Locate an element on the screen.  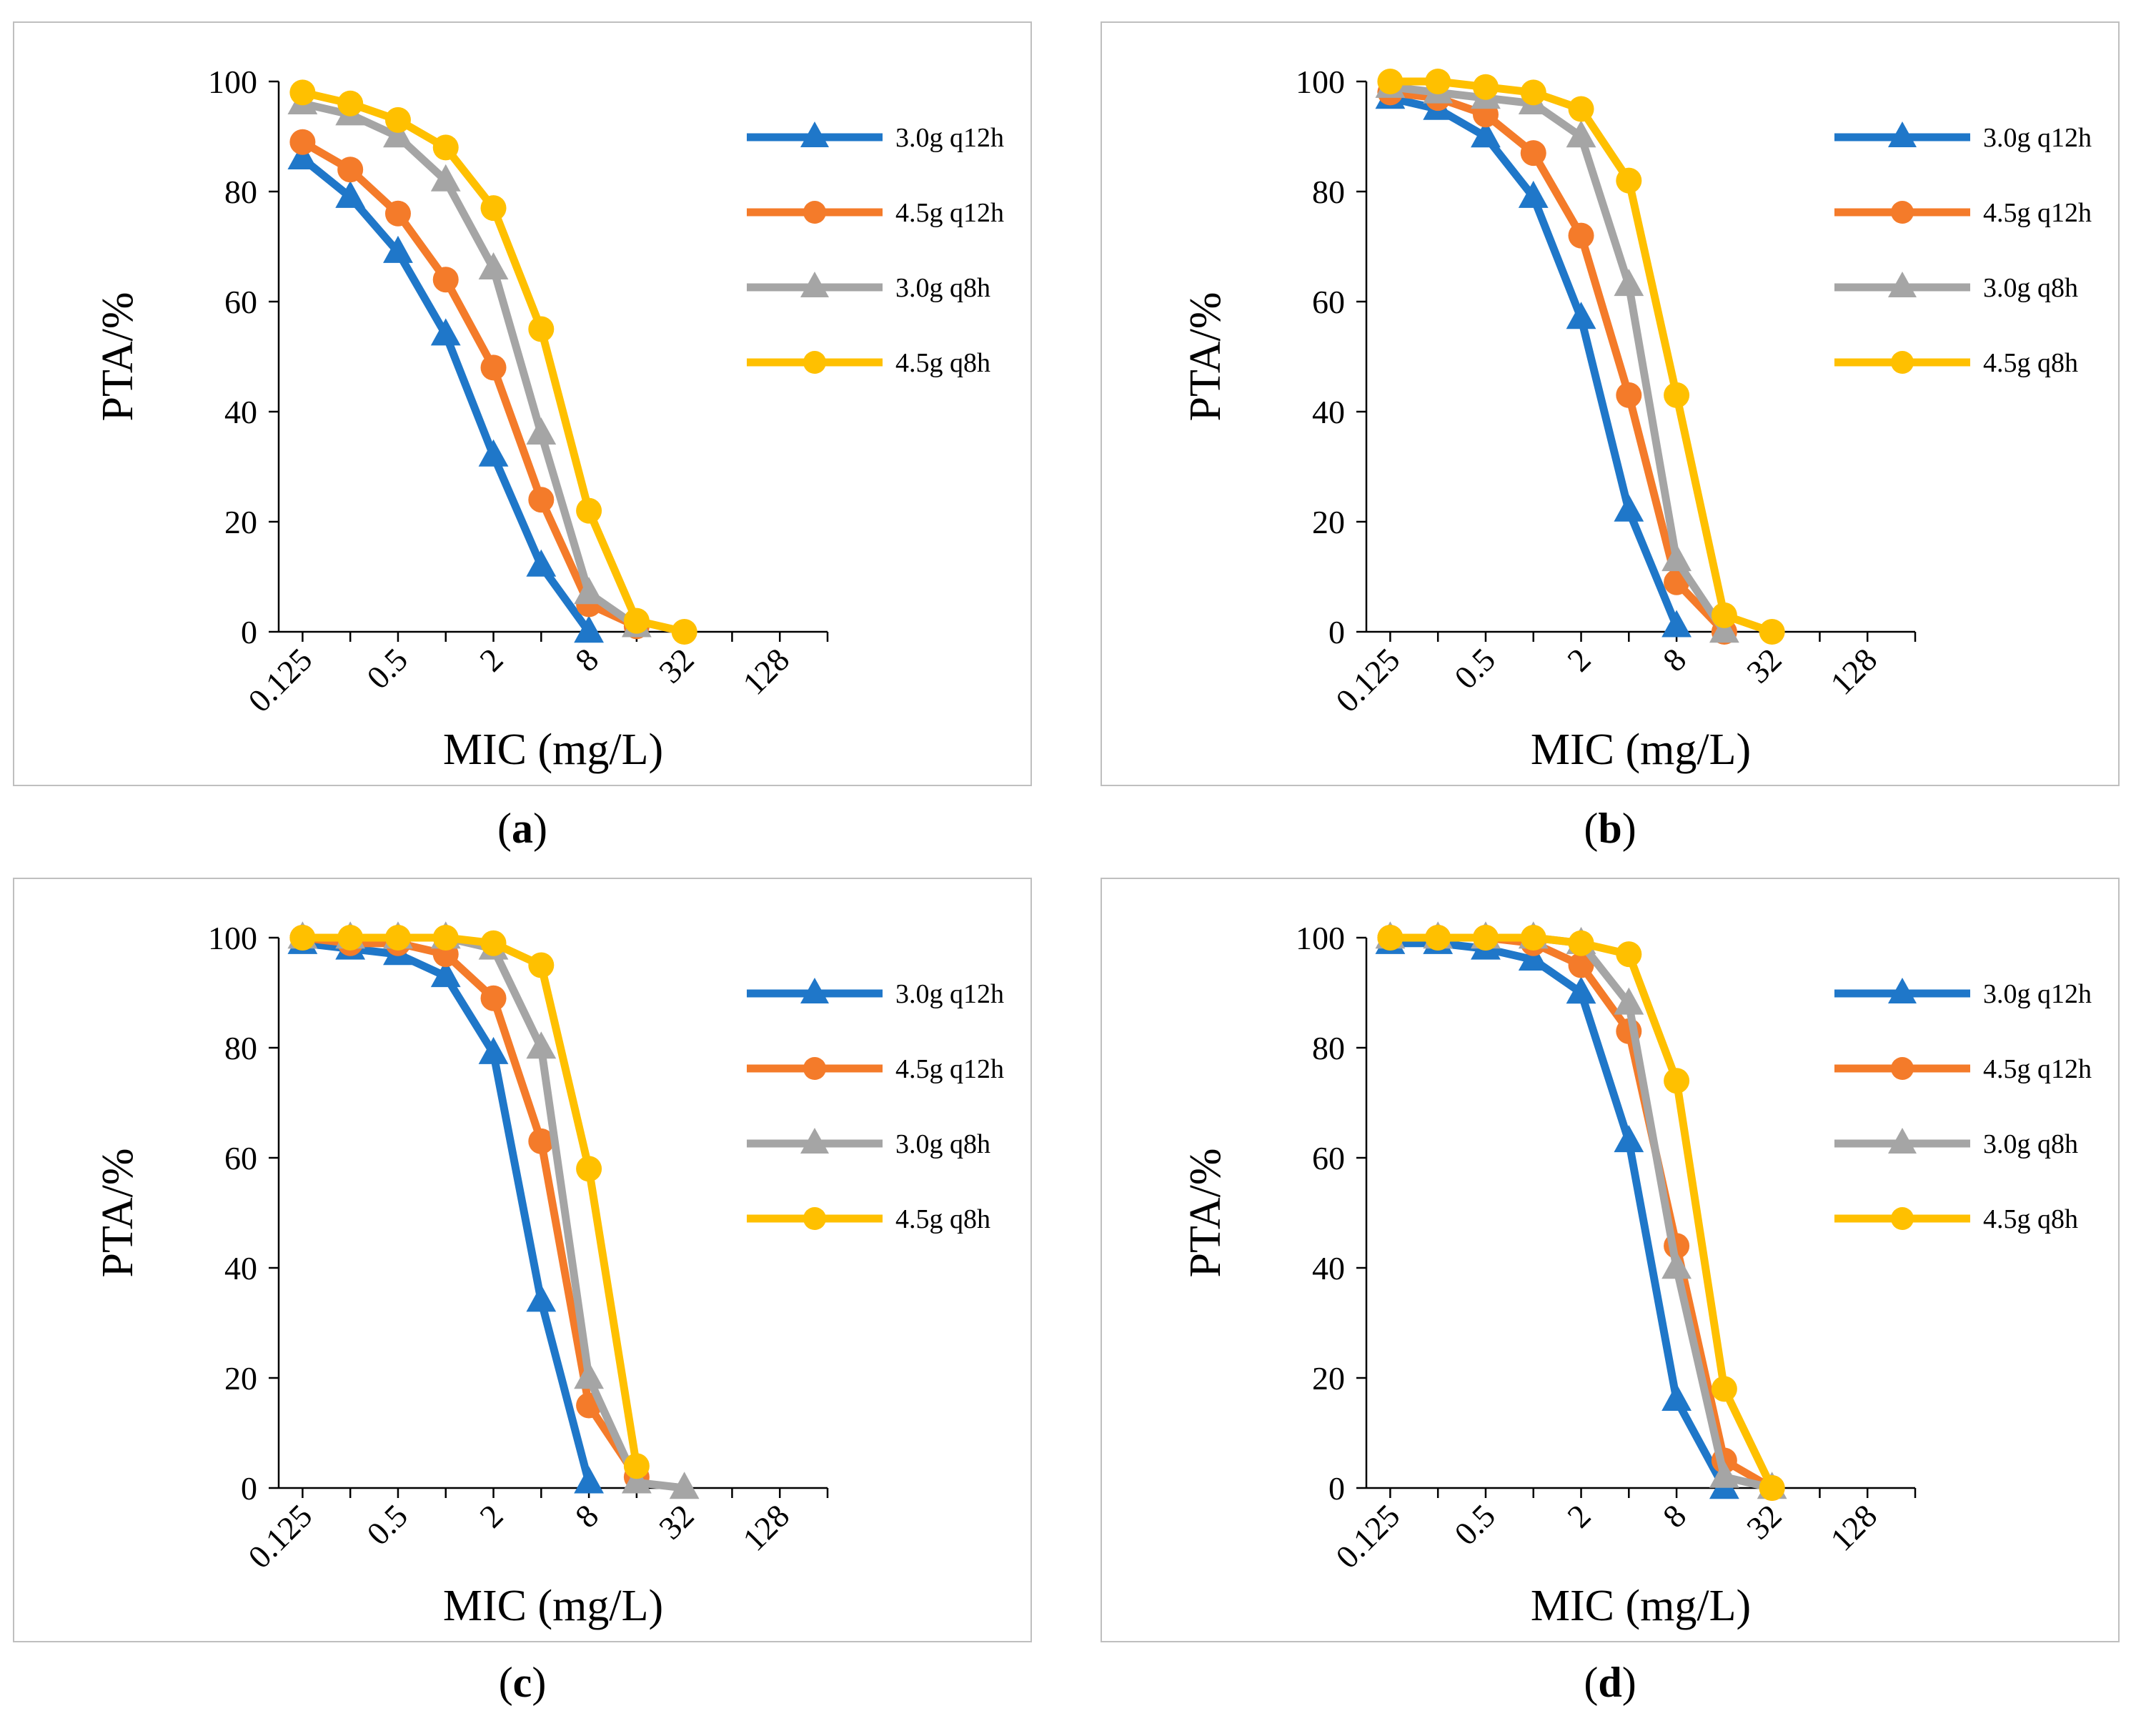
legend-item: 4.5g q12h is located at coordinates (1963, 213).